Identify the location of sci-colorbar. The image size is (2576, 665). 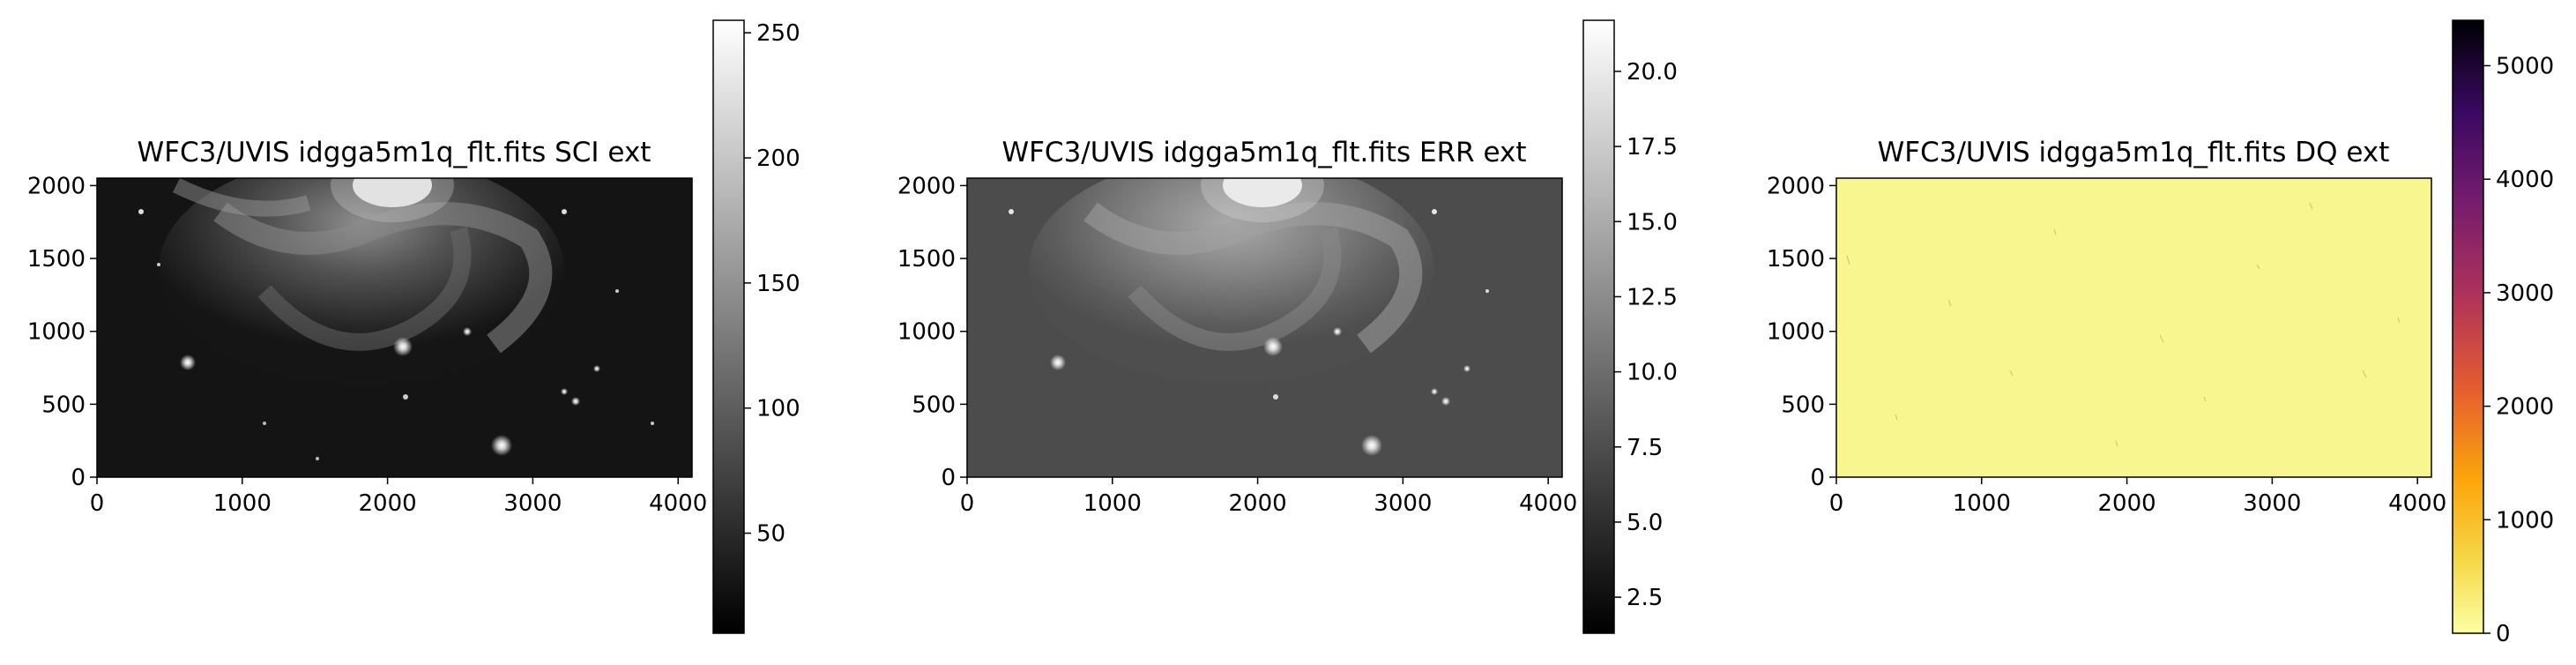
(729, 326).